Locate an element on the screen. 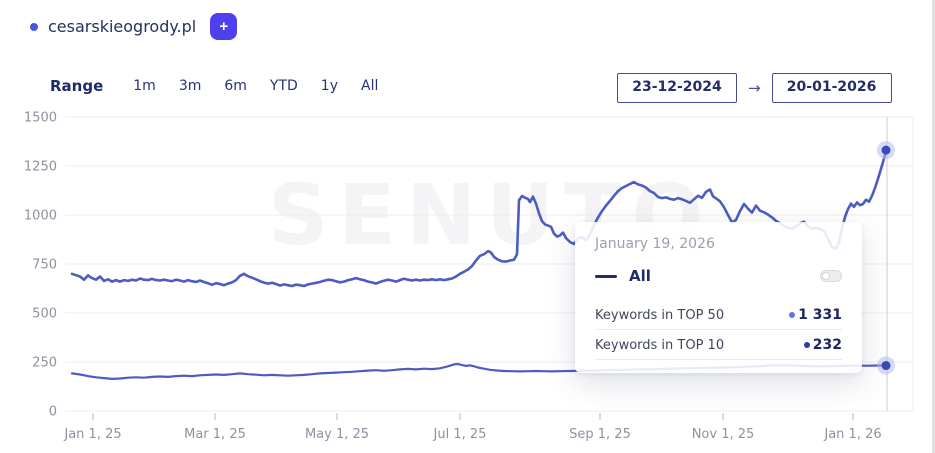 This screenshot has height=453, width=935. x-axis-label: Sep 1, 25 is located at coordinates (600, 434).